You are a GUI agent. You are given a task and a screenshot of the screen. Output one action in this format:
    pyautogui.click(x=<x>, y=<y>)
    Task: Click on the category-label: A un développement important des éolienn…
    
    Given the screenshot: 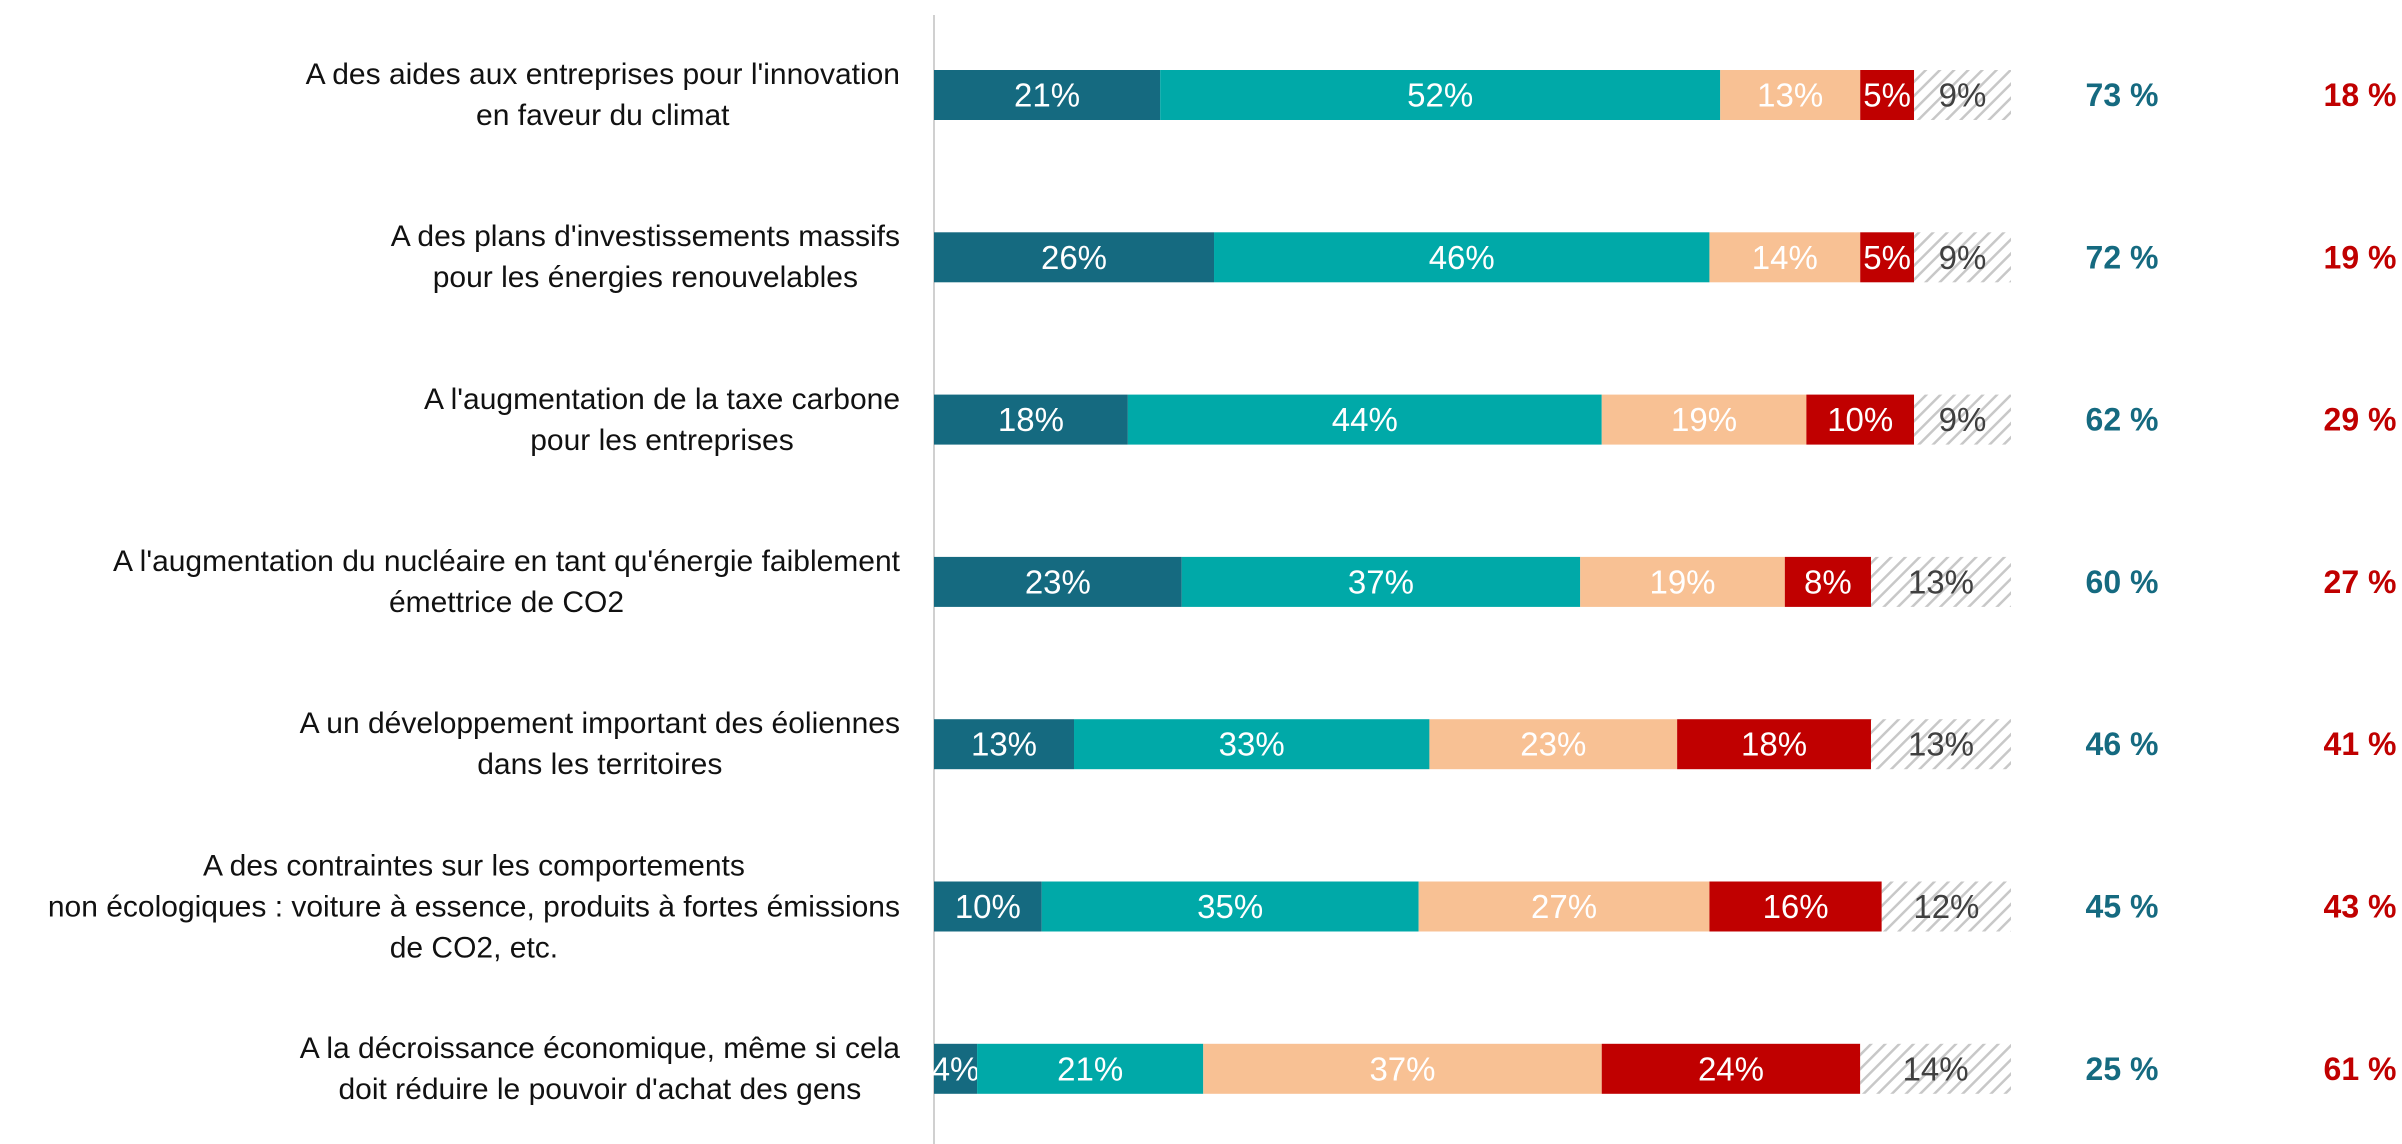 What is the action you would take?
    pyautogui.click(x=599, y=744)
    